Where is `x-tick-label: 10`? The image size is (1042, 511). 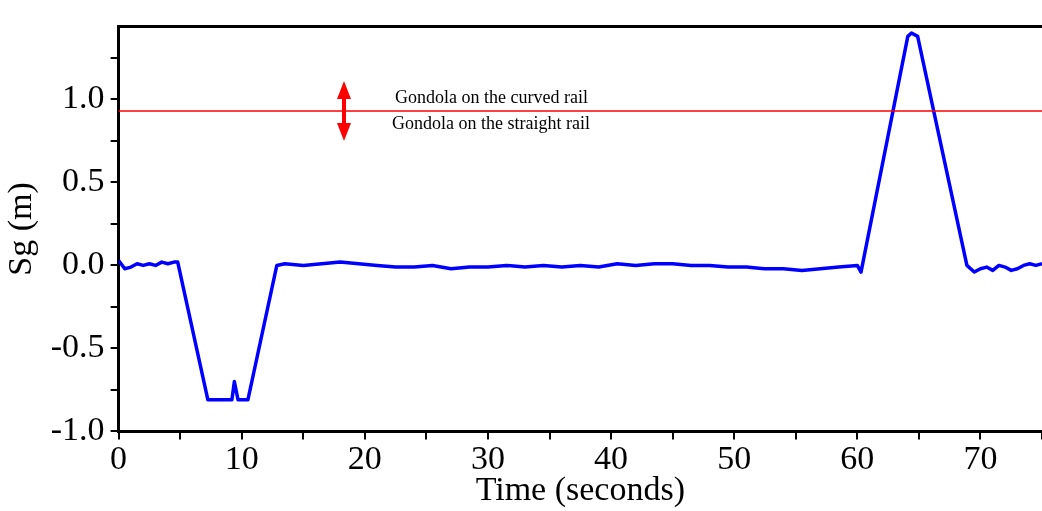 x-tick-label: 10 is located at coordinates (241, 457).